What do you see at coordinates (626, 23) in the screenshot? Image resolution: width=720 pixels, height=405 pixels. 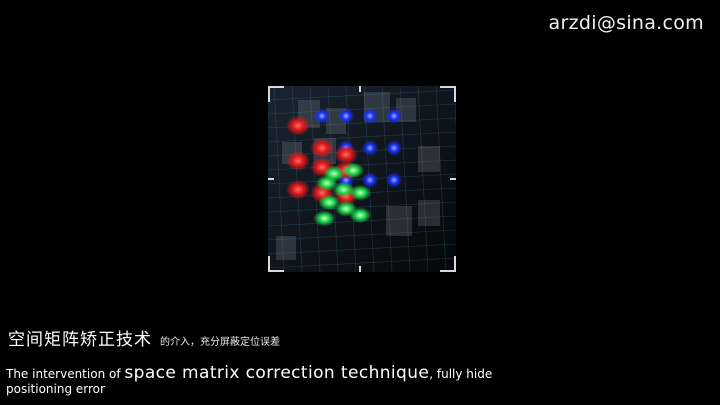 I see `contact-email: arzdi@sina.com` at bounding box center [626, 23].